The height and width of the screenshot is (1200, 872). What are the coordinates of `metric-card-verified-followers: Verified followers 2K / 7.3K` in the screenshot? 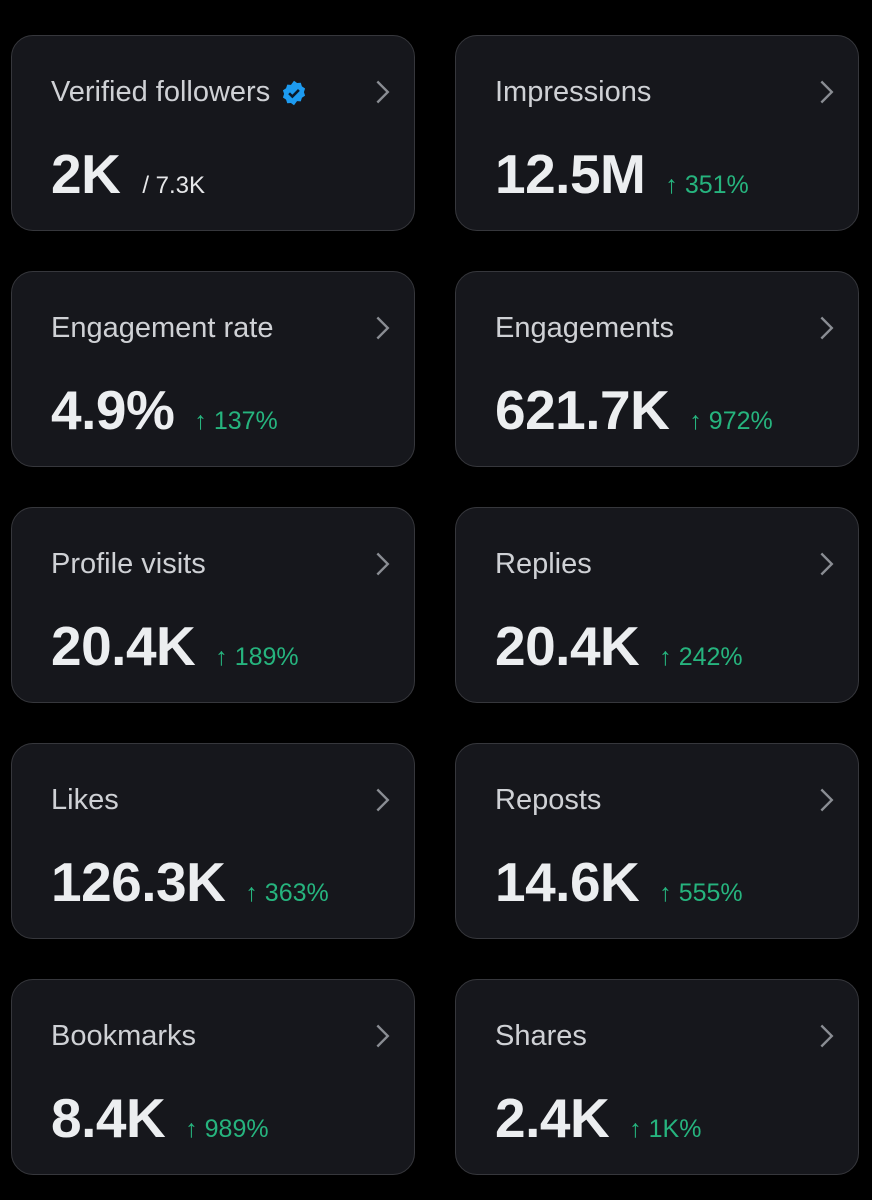 It's located at (213, 133).